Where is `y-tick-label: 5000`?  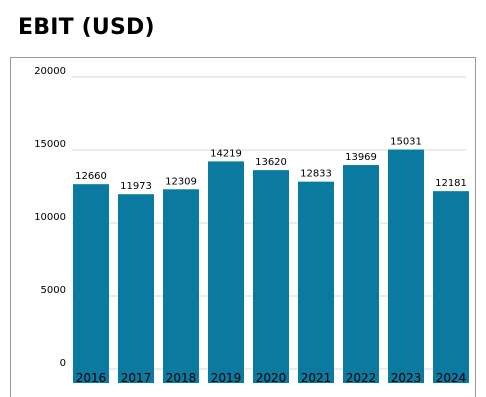 y-tick-label: 5000 is located at coordinates (53, 290).